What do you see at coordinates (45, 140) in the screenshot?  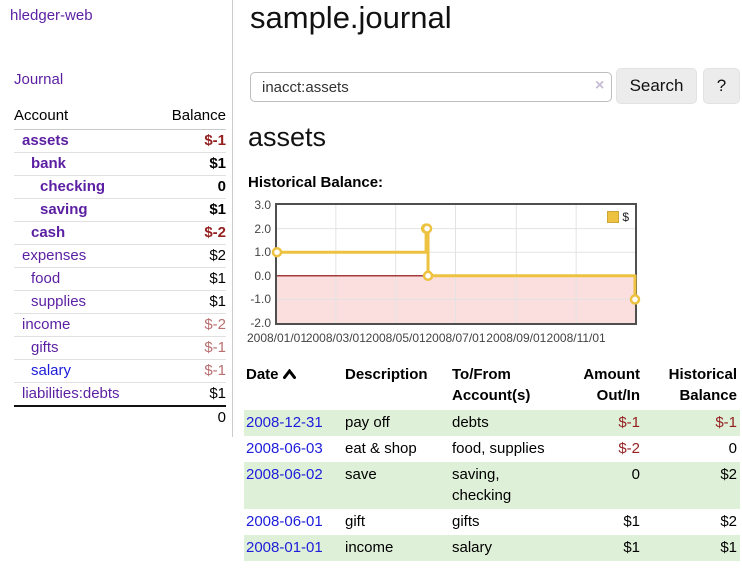 I see `sidebar-account-link: assets` at bounding box center [45, 140].